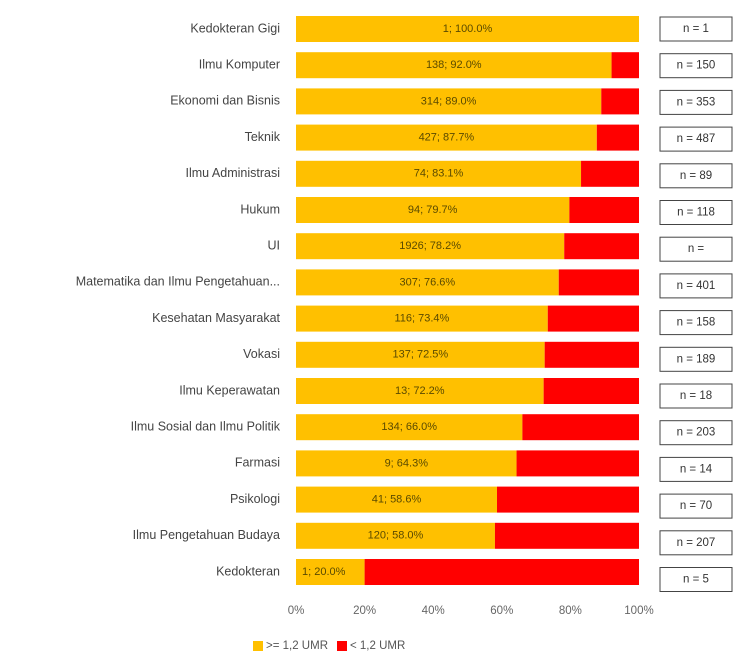  I want to click on n-count-label: n = 203, so click(696, 433).